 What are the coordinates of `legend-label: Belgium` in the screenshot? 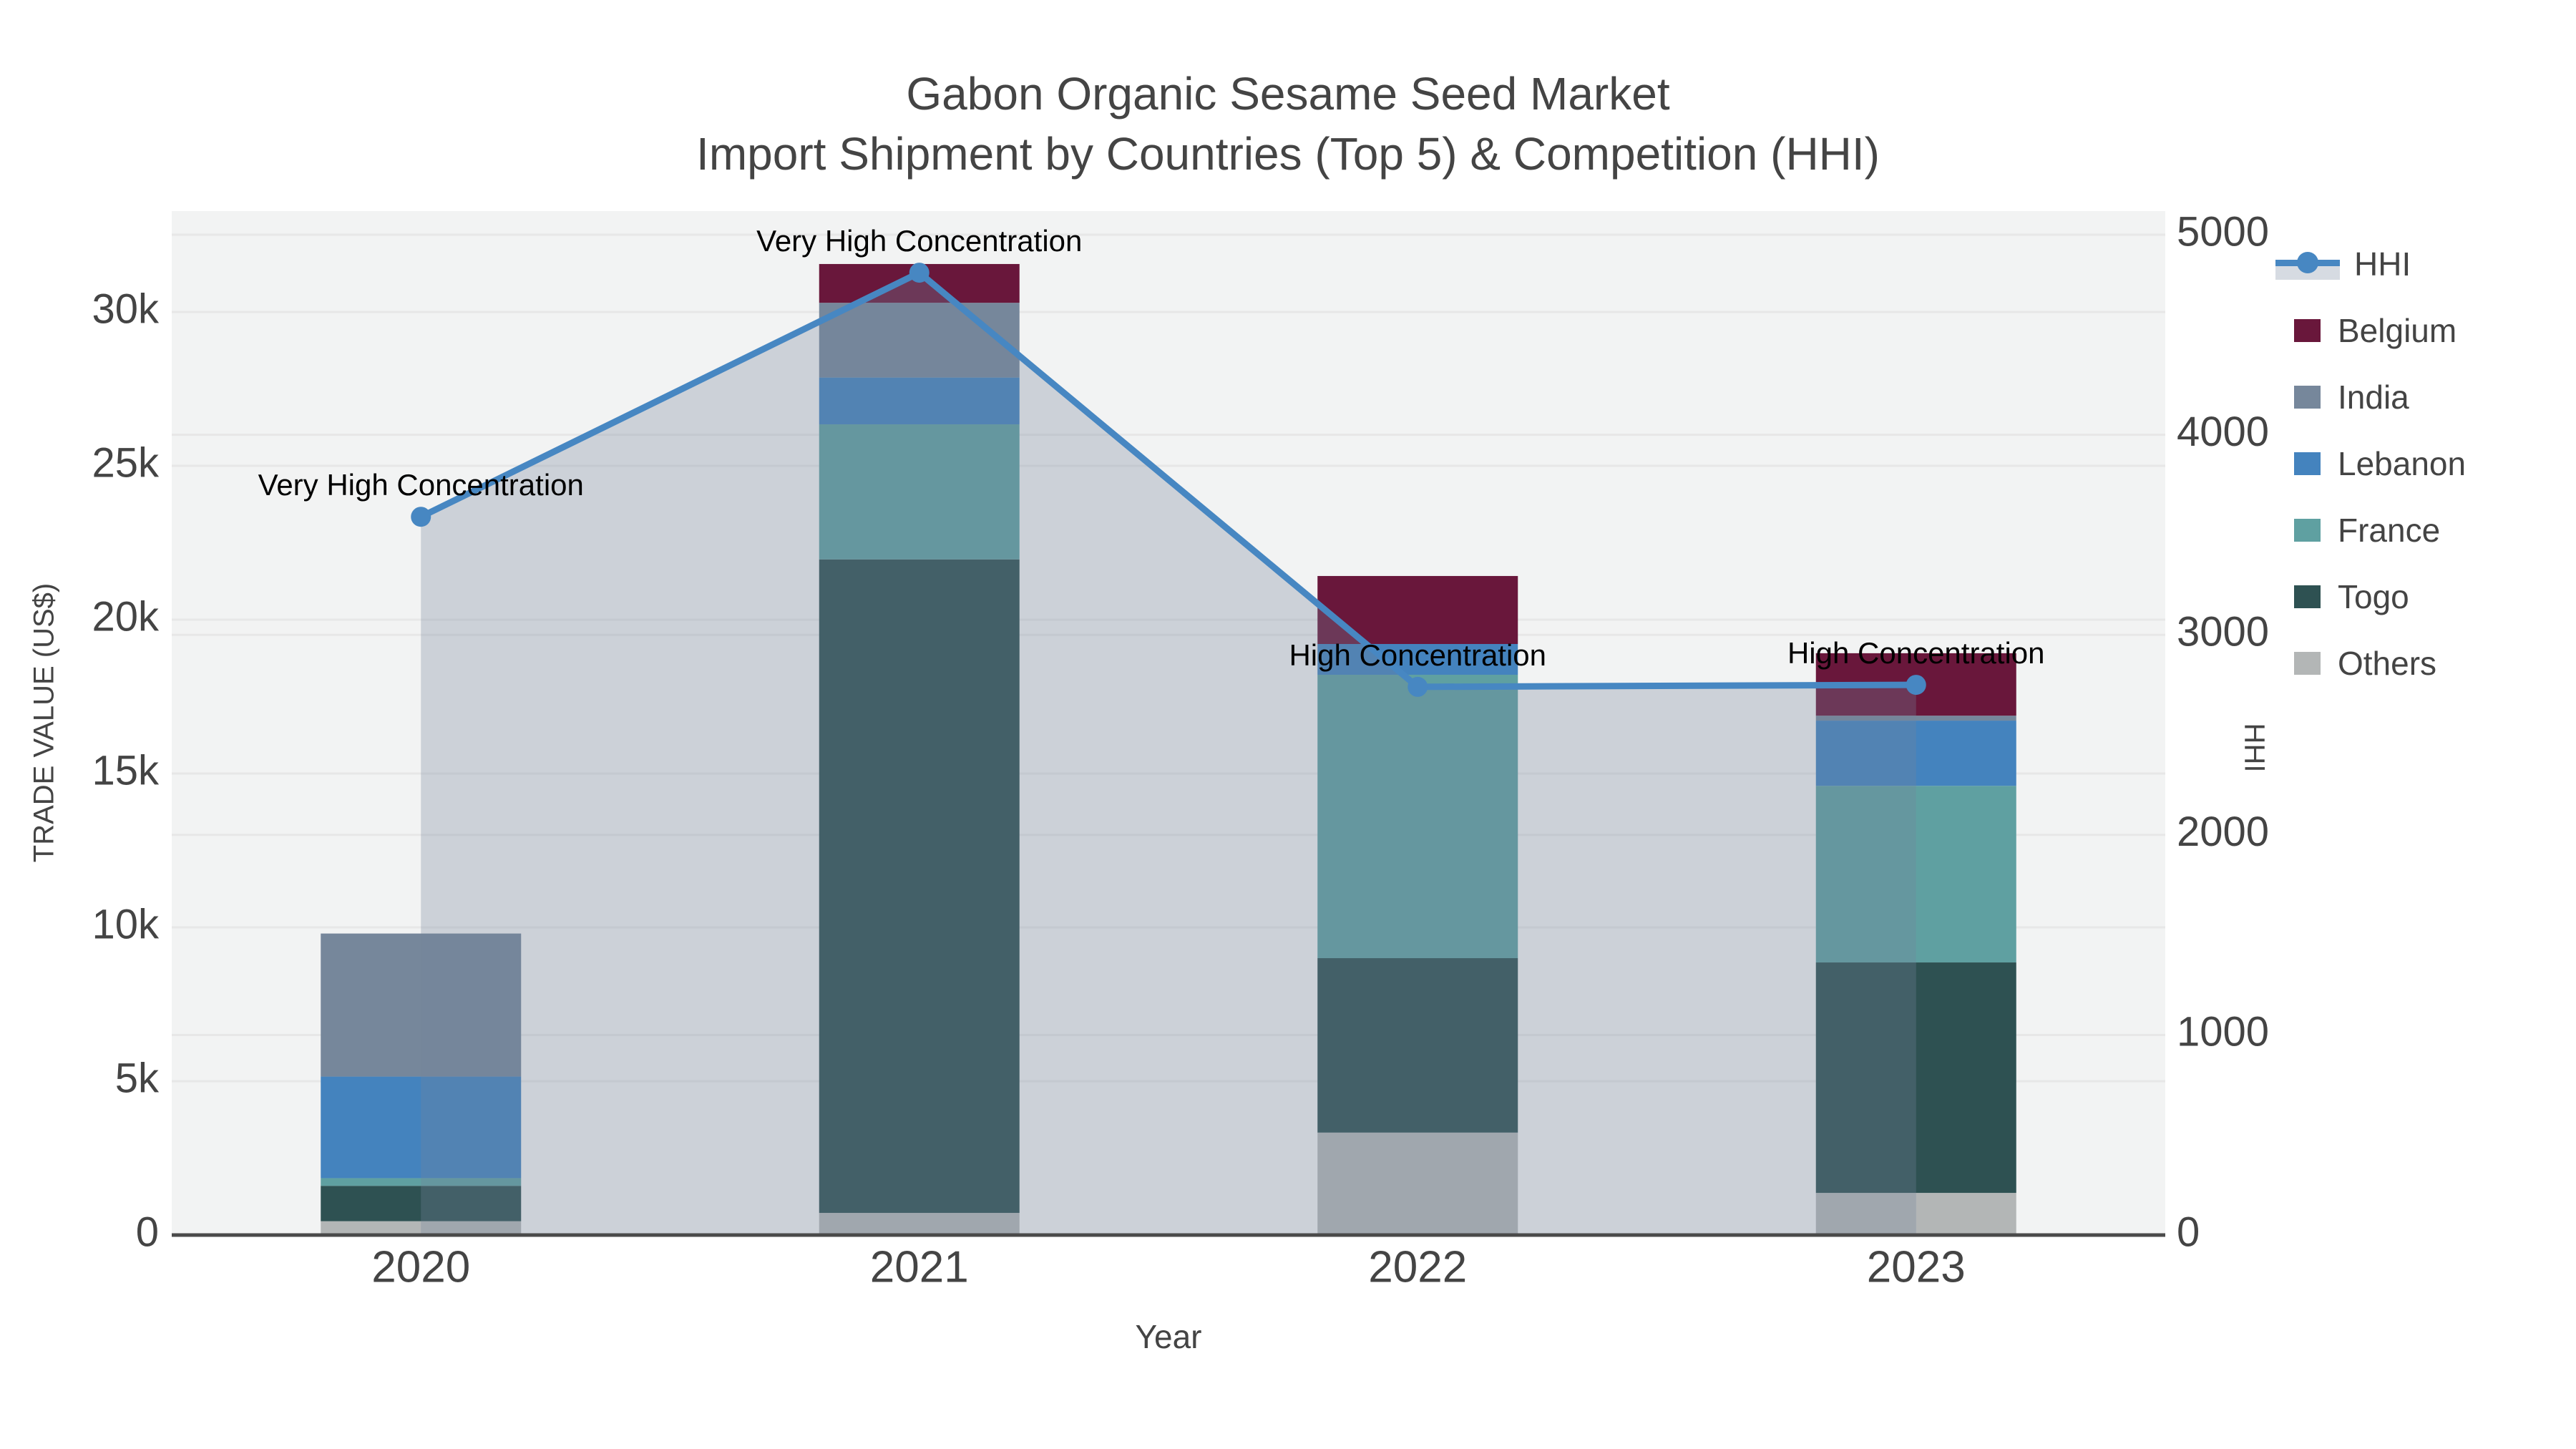 It's located at (2397, 330).